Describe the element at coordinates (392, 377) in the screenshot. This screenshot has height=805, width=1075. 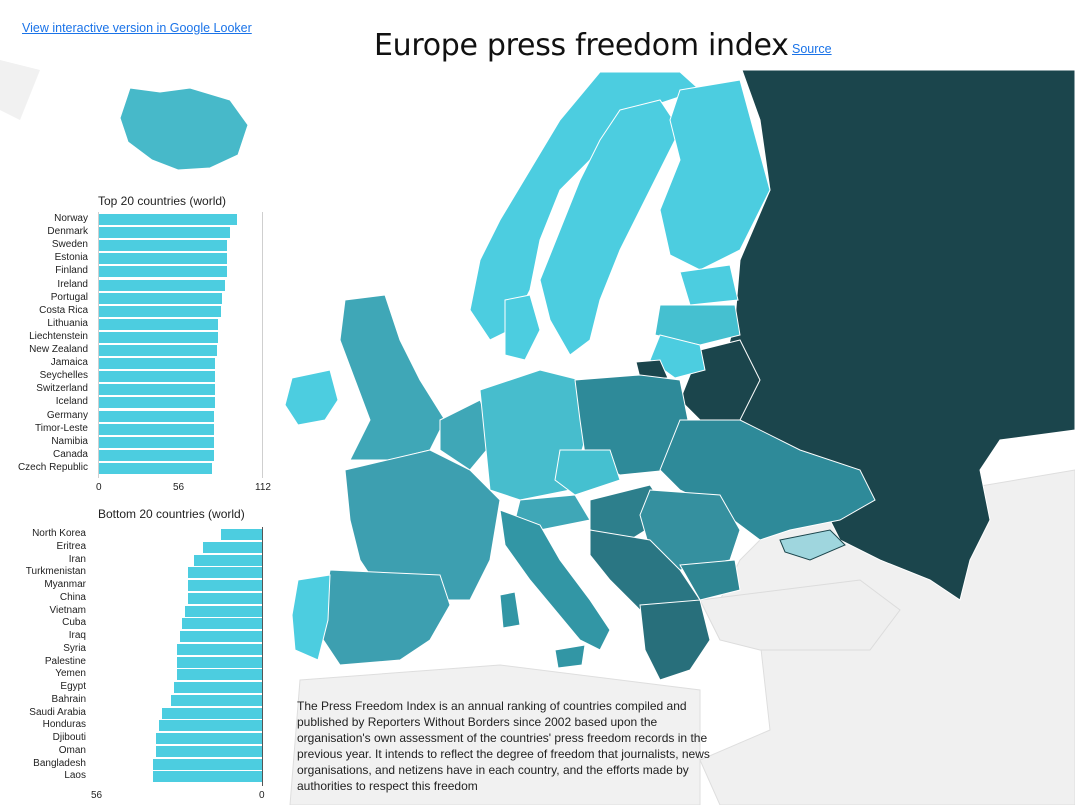
I see `country-uk` at that location.